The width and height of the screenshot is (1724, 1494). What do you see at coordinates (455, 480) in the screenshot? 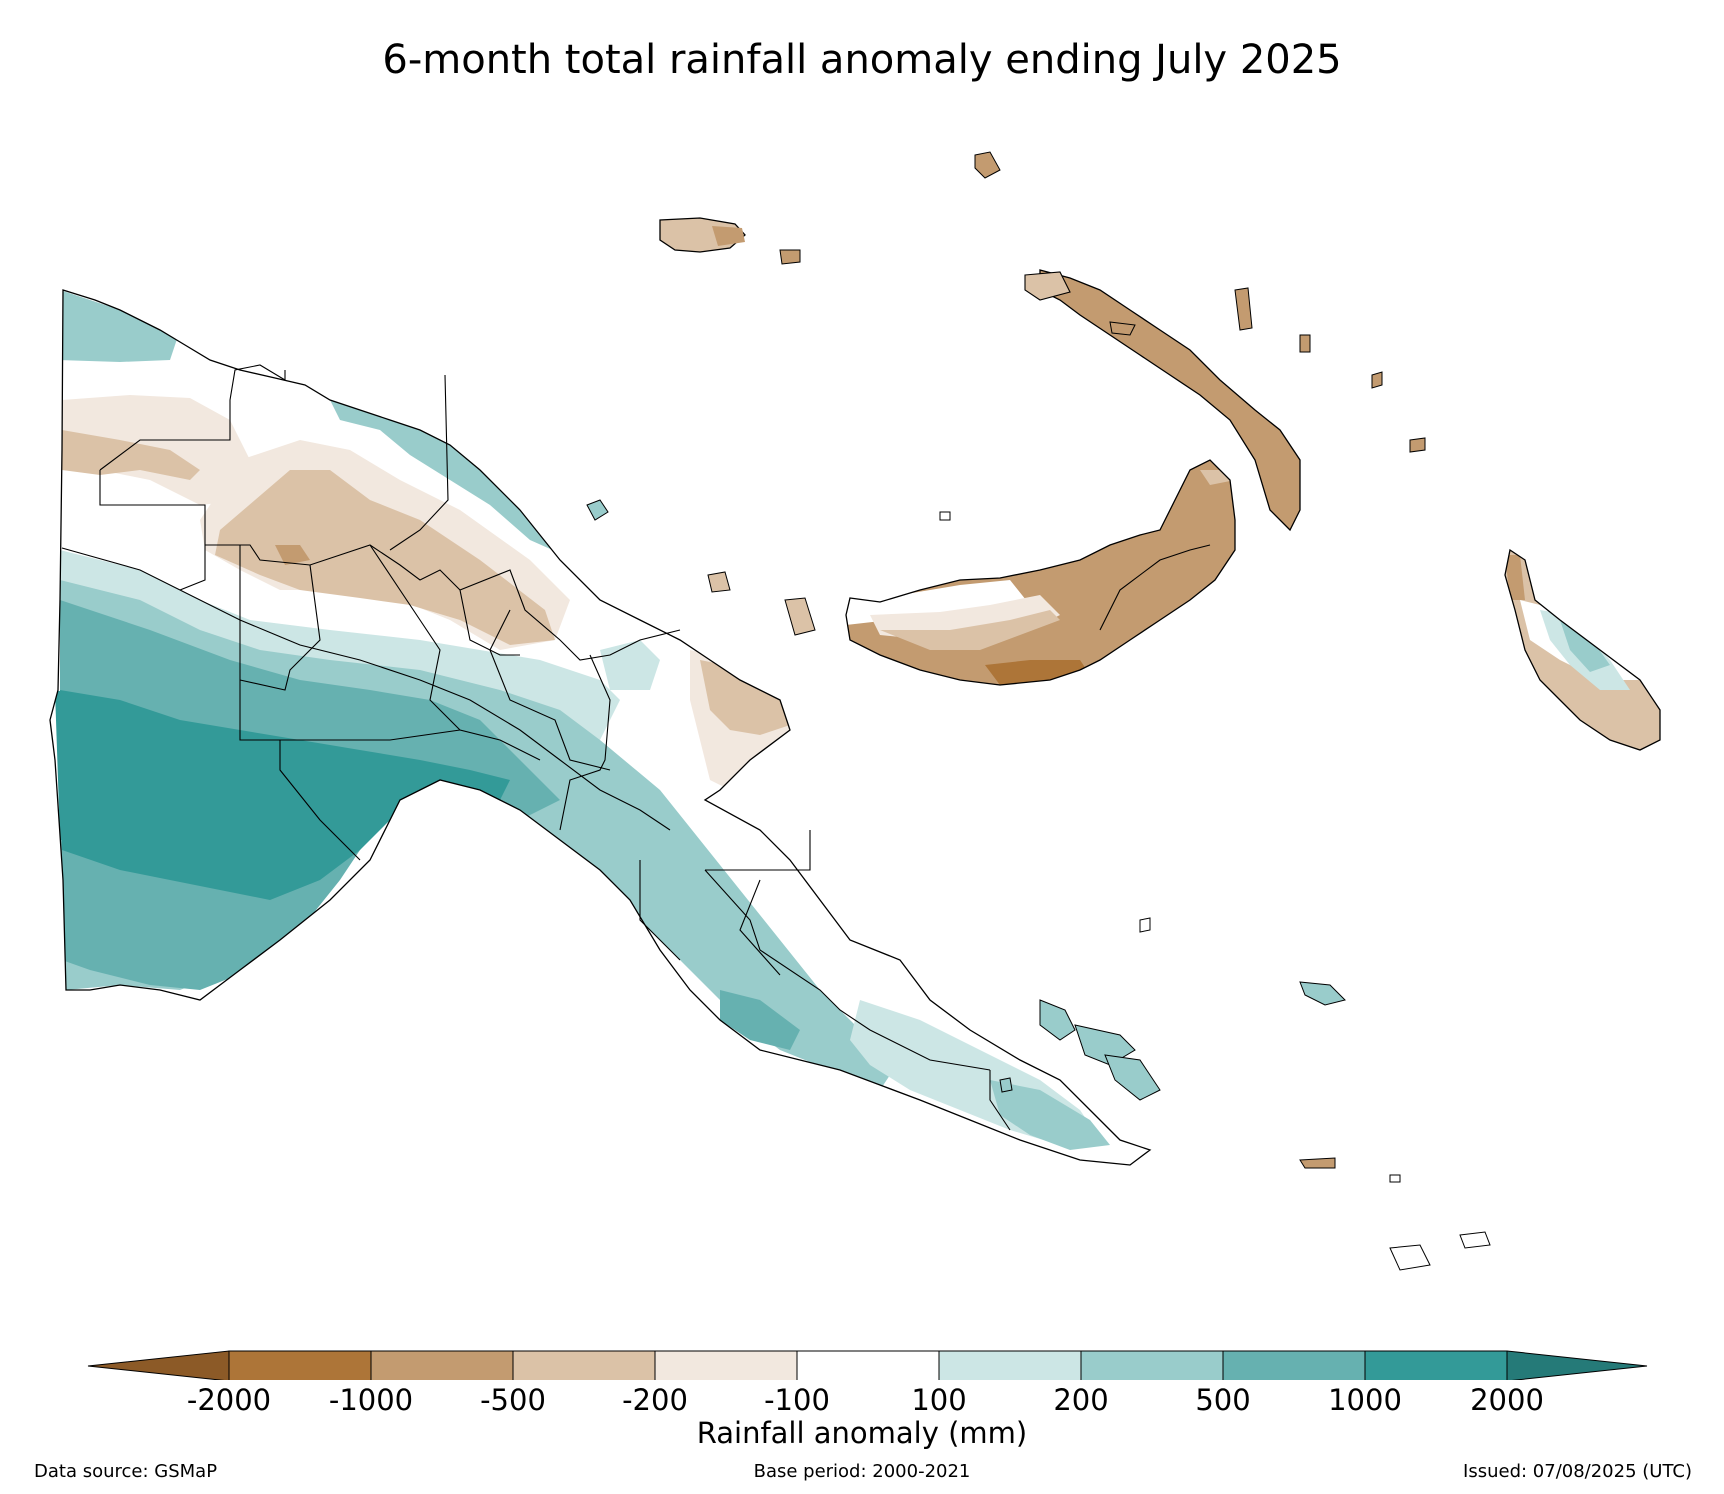
I see `band-200-500-north-coast` at bounding box center [455, 480].